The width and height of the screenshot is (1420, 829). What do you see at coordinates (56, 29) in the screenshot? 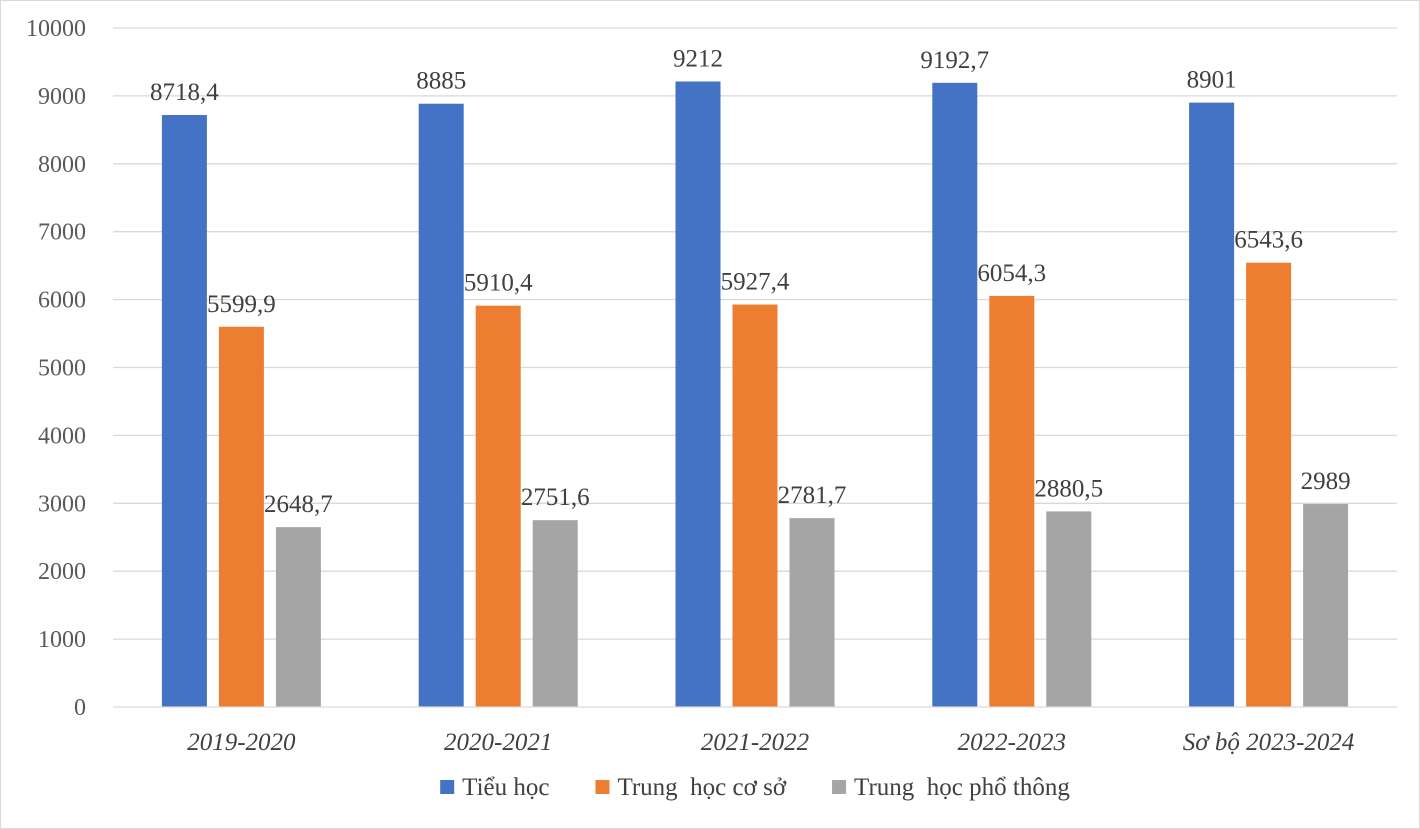
I see `y-tick-label: 10000` at bounding box center [56, 29].